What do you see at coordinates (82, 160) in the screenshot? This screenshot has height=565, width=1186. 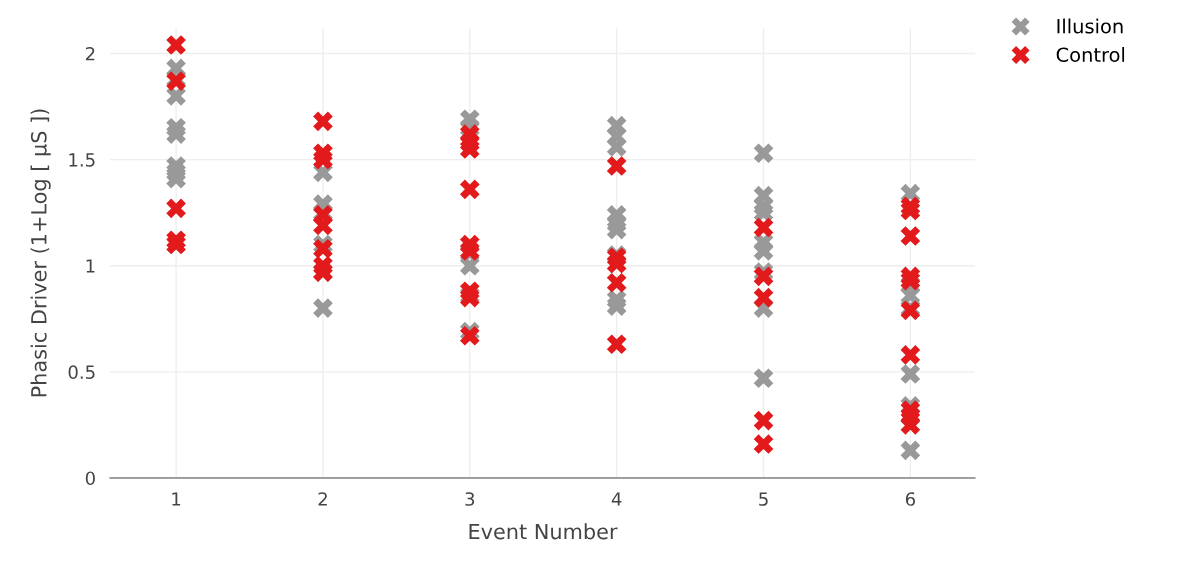 I see `y-tick-label: 1.5` at bounding box center [82, 160].